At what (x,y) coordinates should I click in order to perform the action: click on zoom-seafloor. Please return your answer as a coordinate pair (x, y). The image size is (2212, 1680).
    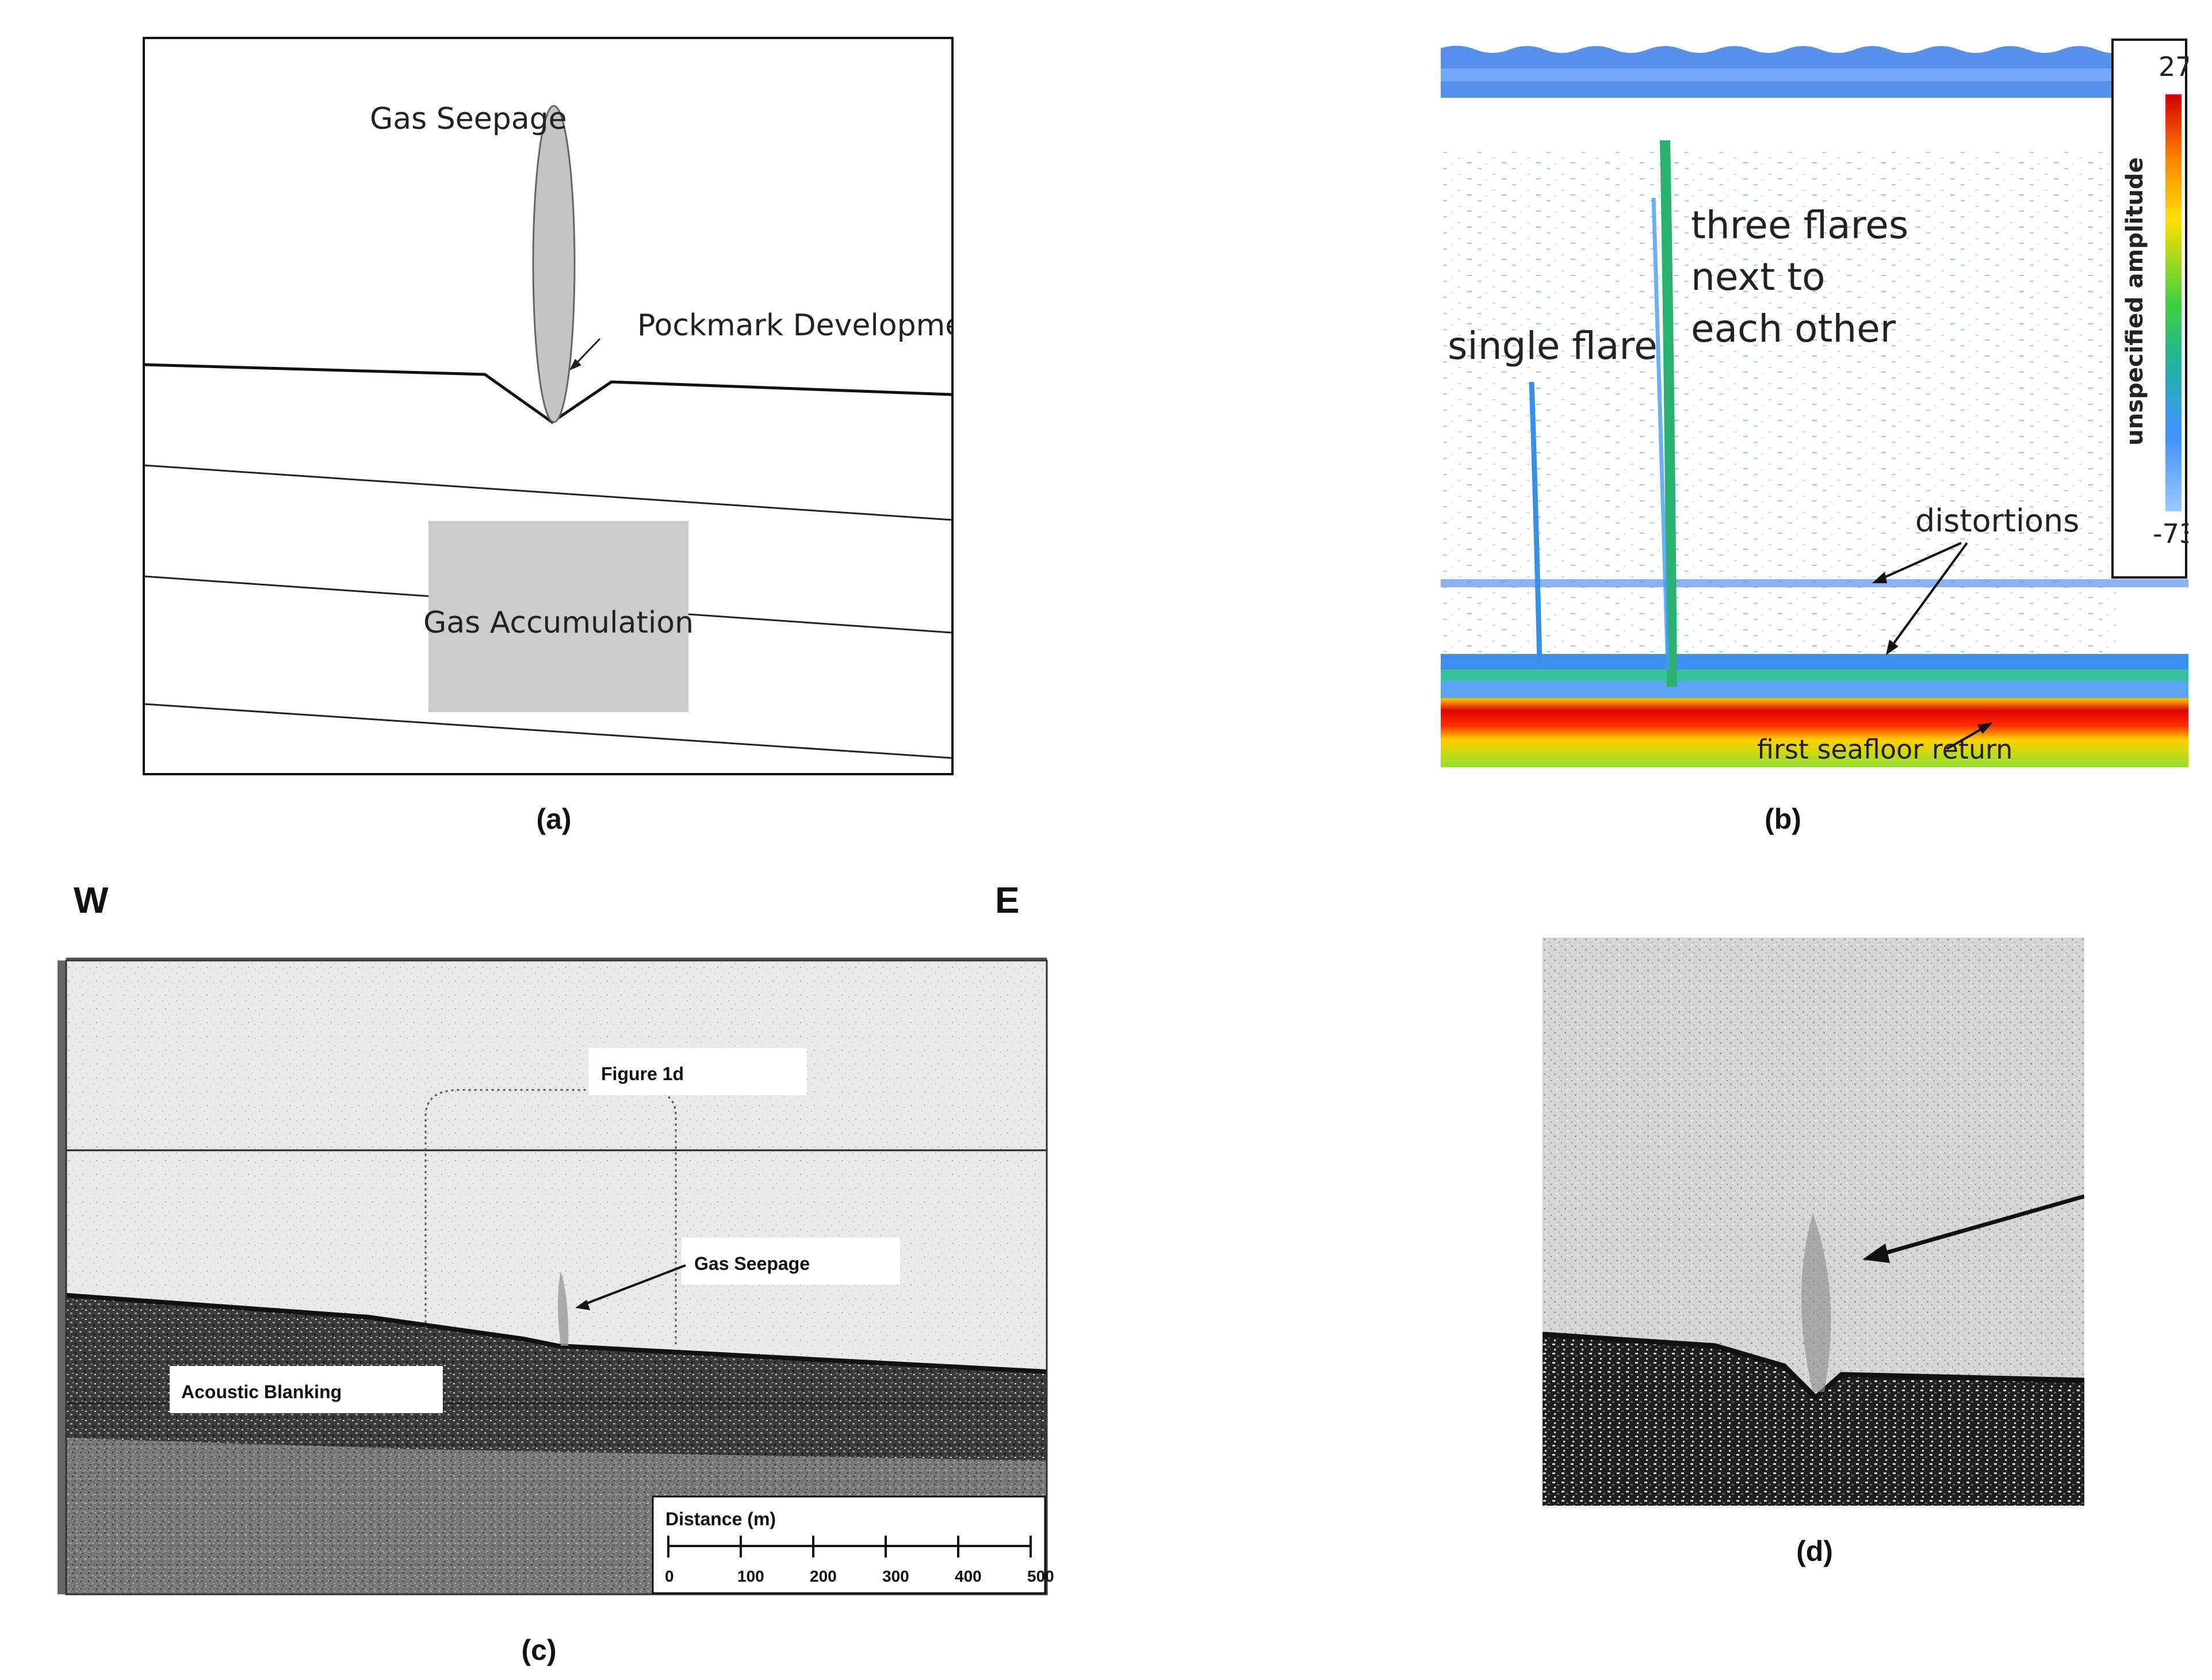
    Looking at the image, I should click on (1813, 1366).